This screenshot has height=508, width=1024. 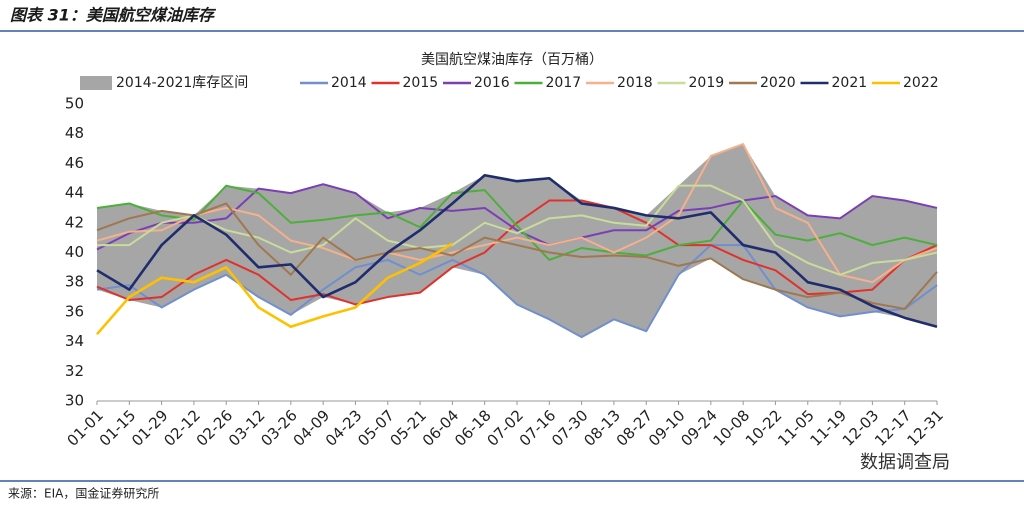 What do you see at coordinates (505, 428) in the screenshot?
I see `x-tick-label: 07-02` at bounding box center [505, 428].